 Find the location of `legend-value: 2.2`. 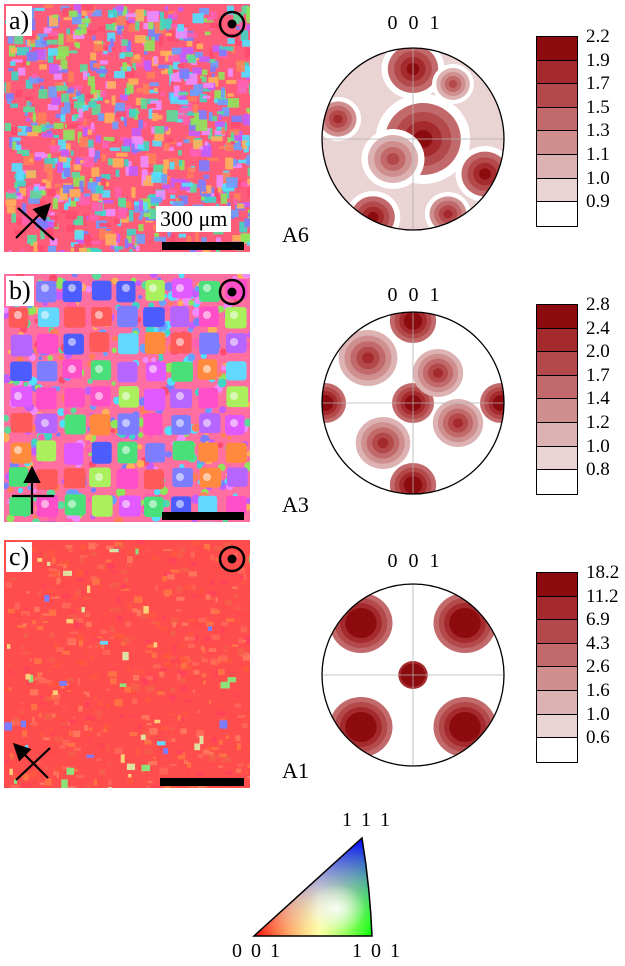

legend-value: 2.2 is located at coordinates (598, 36).